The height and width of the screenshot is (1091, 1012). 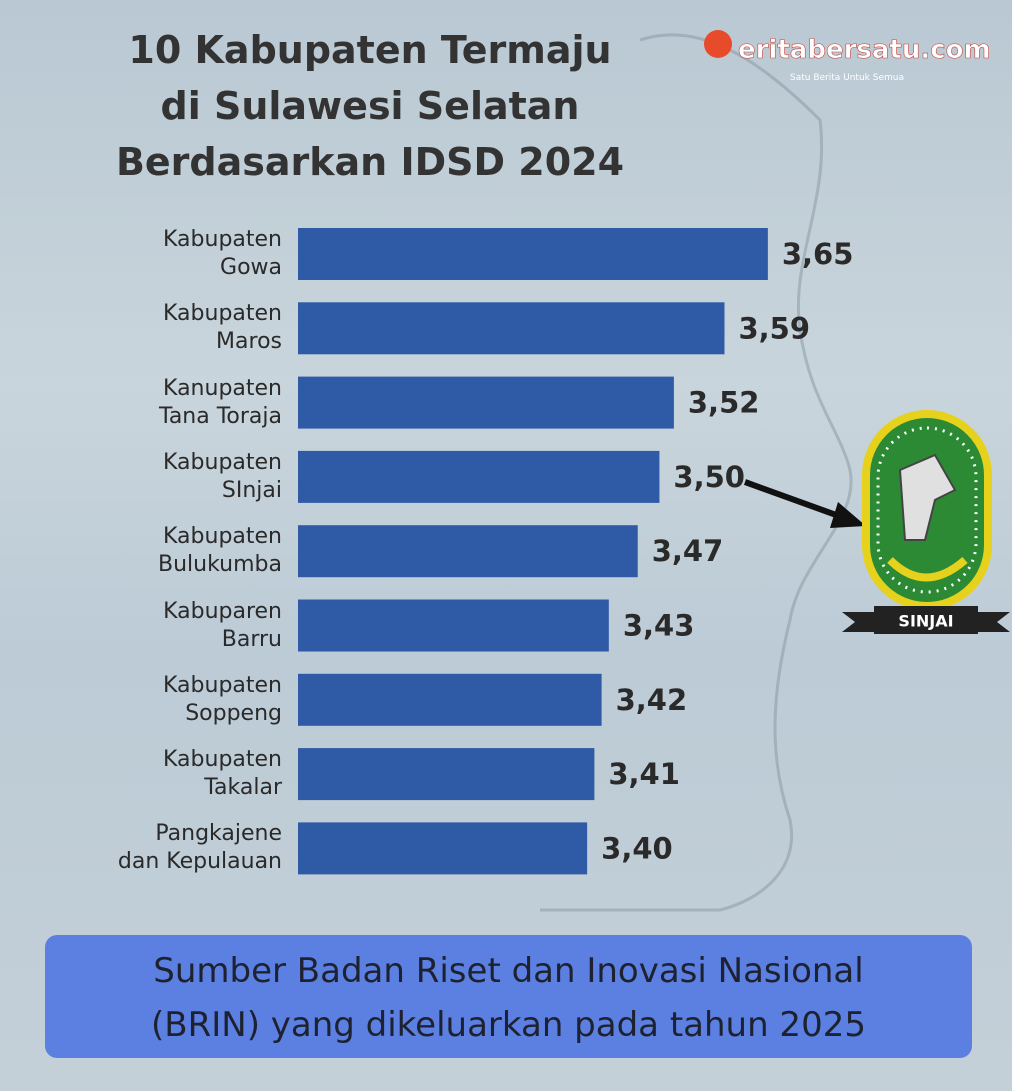 What do you see at coordinates (724, 403) in the screenshot?
I see `value-label: 3,52` at bounding box center [724, 403].